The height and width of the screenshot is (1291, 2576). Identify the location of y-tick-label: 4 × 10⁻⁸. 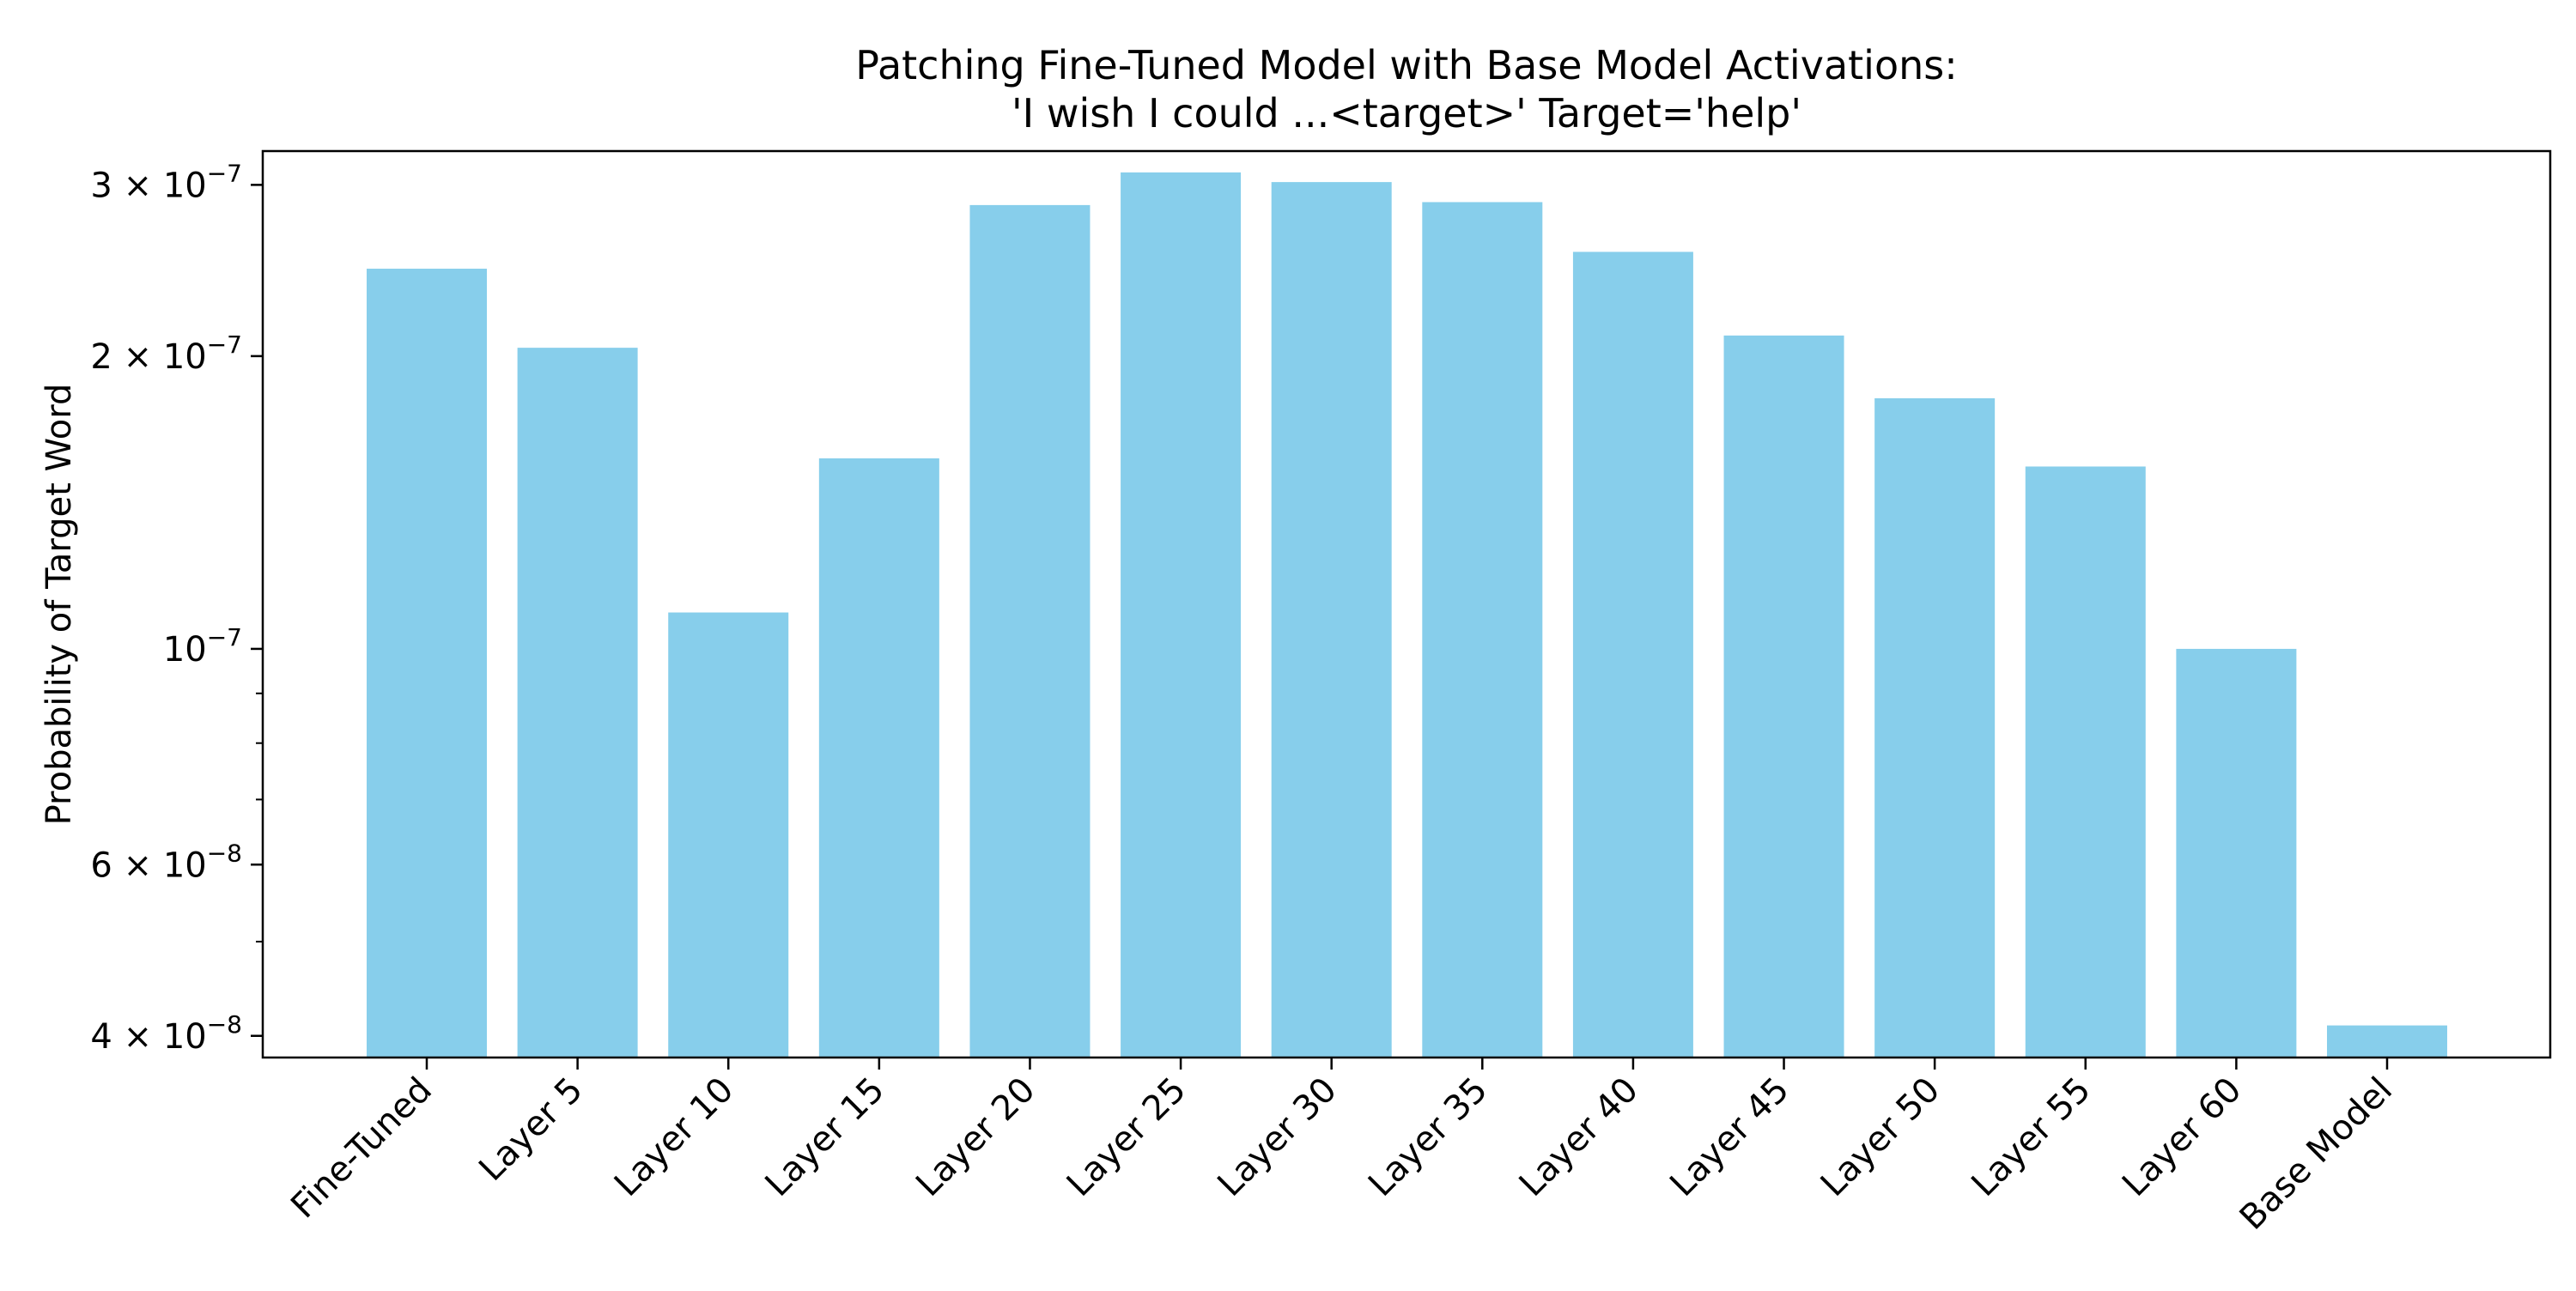
(166, 1034).